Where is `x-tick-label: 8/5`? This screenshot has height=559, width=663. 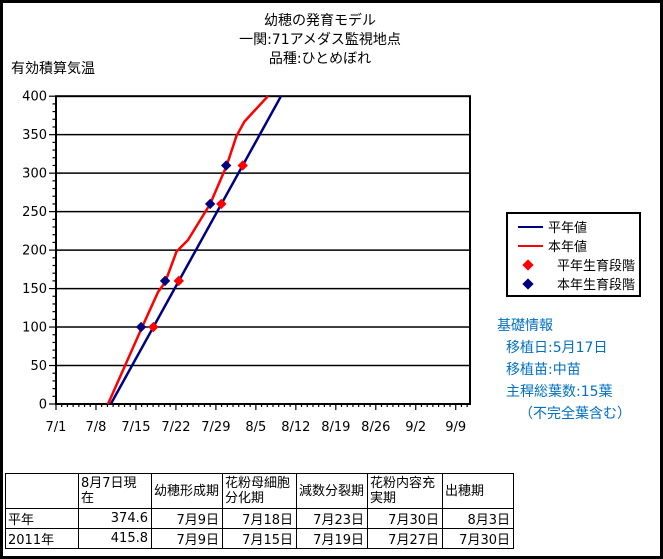
x-tick-label: 8/5 is located at coordinates (255, 427).